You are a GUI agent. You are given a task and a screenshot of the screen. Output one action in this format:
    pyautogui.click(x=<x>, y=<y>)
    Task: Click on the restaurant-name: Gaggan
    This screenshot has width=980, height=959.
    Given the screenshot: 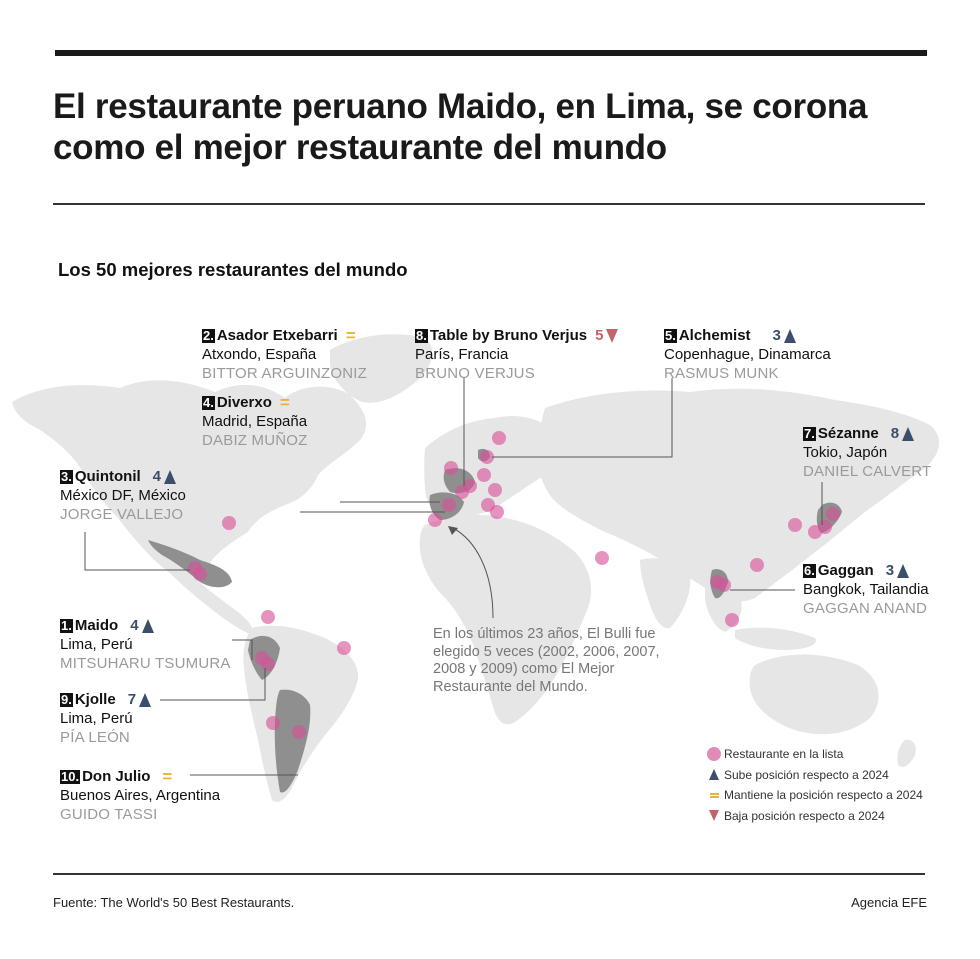 What is the action you would take?
    pyautogui.click(x=845, y=570)
    